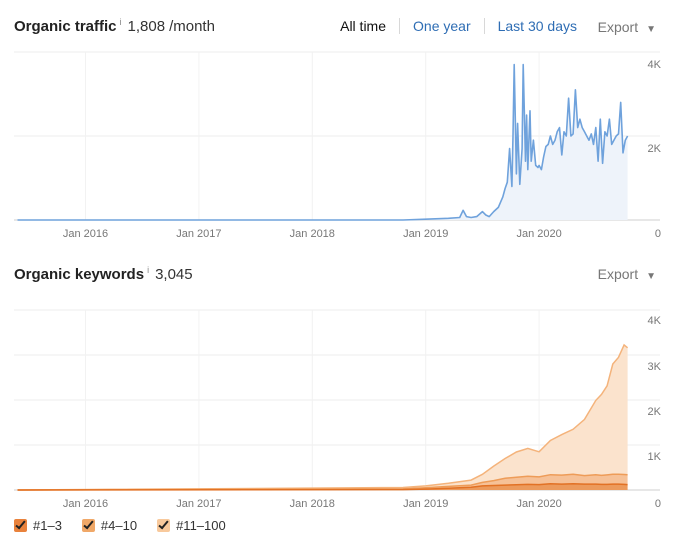 This screenshot has width=680, height=550. I want to click on legend-label: #11–100, so click(201, 525).